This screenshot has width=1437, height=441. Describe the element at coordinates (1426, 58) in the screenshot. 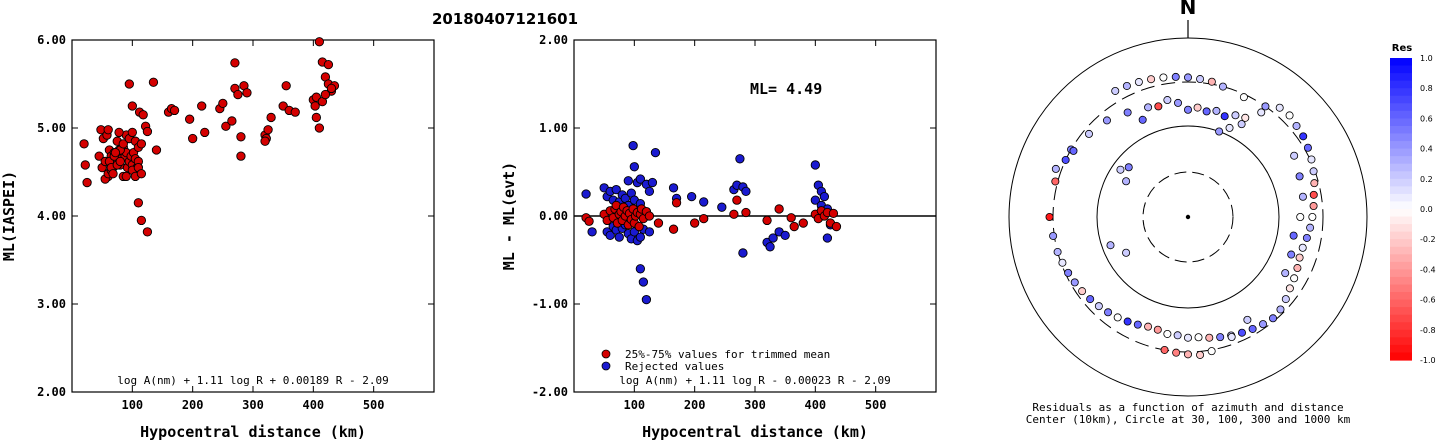

I see `colorbar-tick-label: 1.0` at that location.